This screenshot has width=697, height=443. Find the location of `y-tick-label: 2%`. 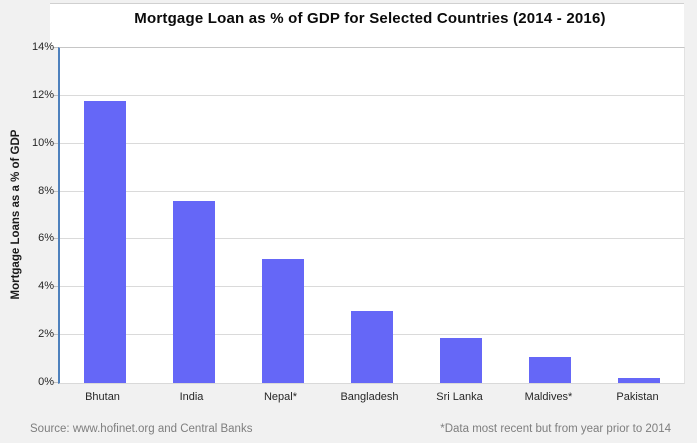

y-tick-label: 2% is located at coordinates (46, 334).